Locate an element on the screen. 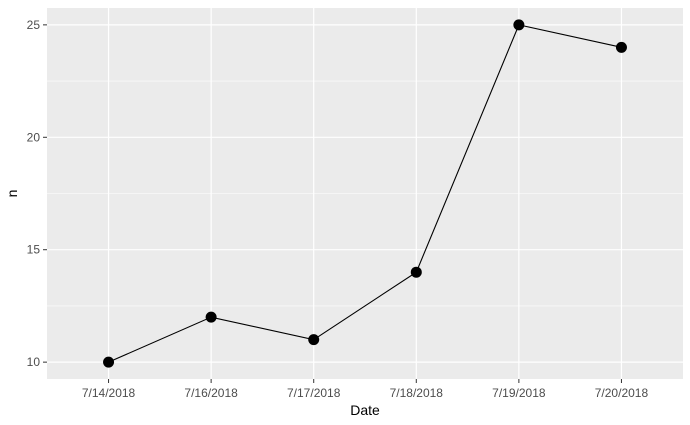 This screenshot has width=690, height=425. x-tick-label: 7/19/2018 is located at coordinates (519, 393).